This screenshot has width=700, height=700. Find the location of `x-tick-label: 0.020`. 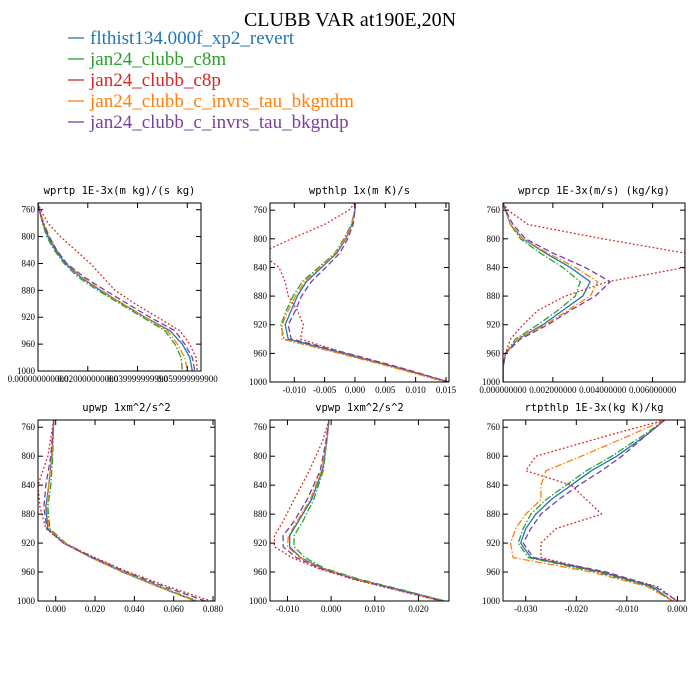

x-tick-label: 0.020 is located at coordinates (418, 609).